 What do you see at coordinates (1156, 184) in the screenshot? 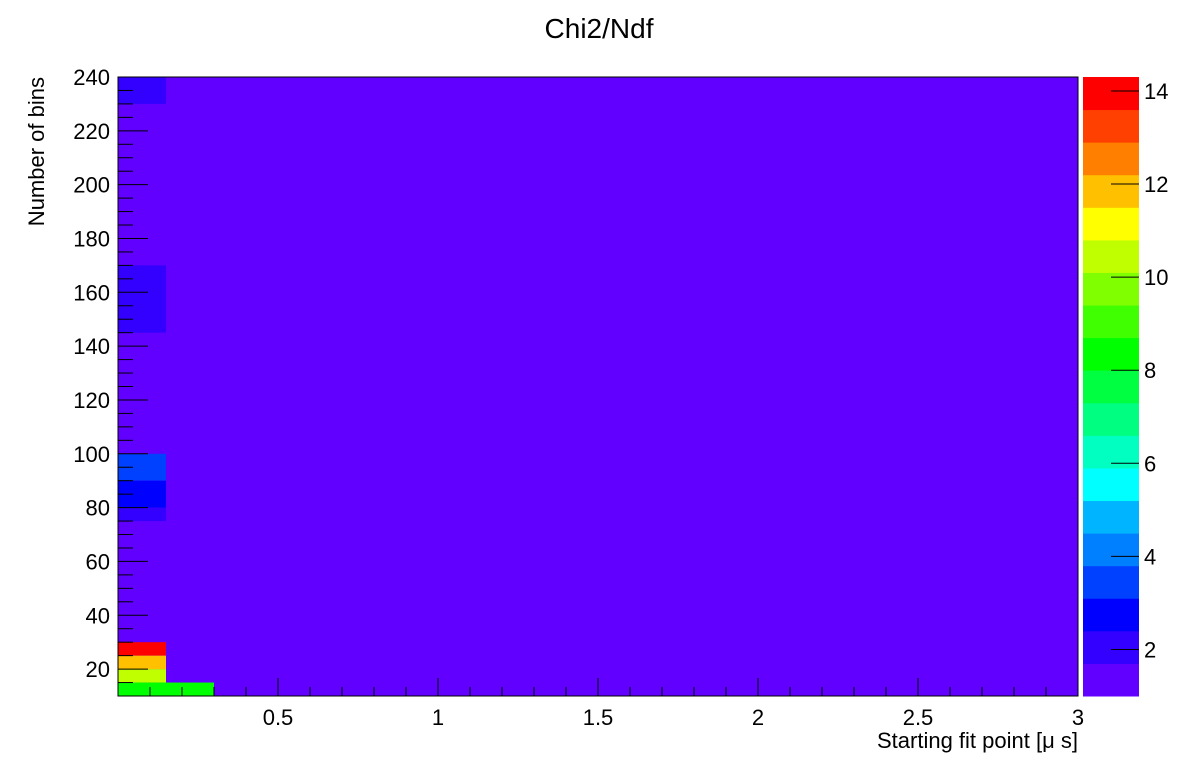
I see `color-scale-tick-label: 12` at bounding box center [1156, 184].